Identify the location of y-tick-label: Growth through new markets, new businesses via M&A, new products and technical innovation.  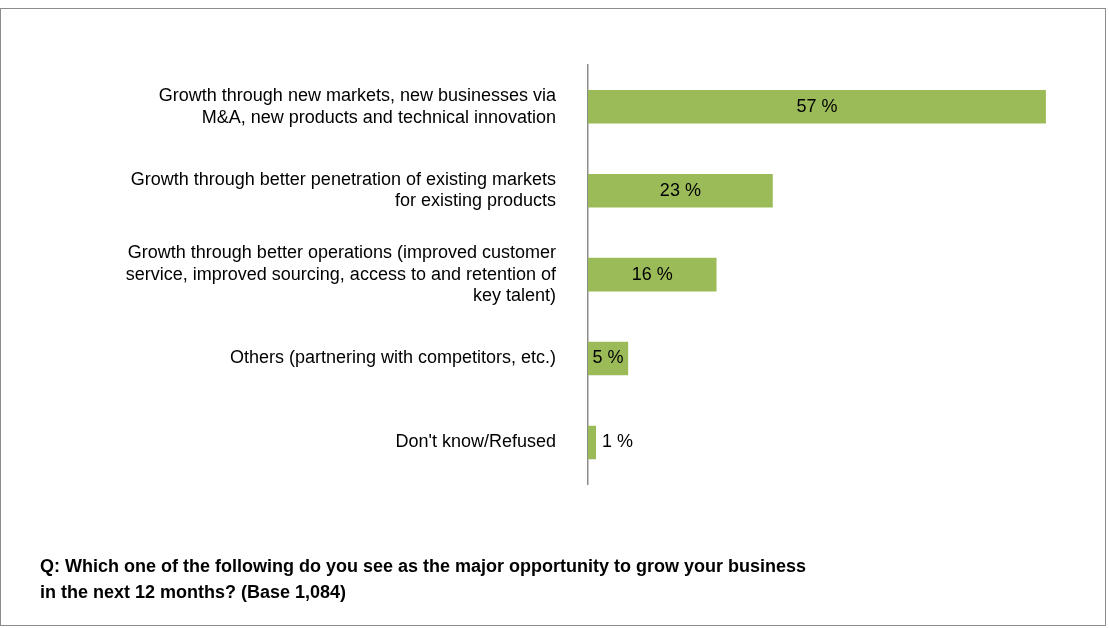
(357, 105).